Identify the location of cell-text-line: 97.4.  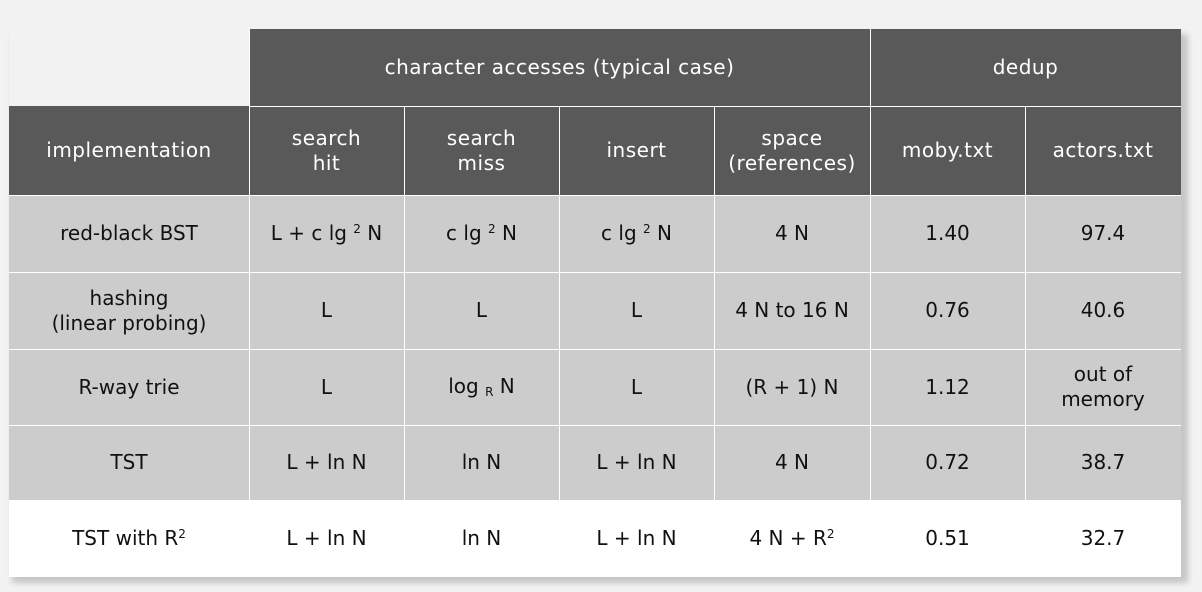
(1103, 233).